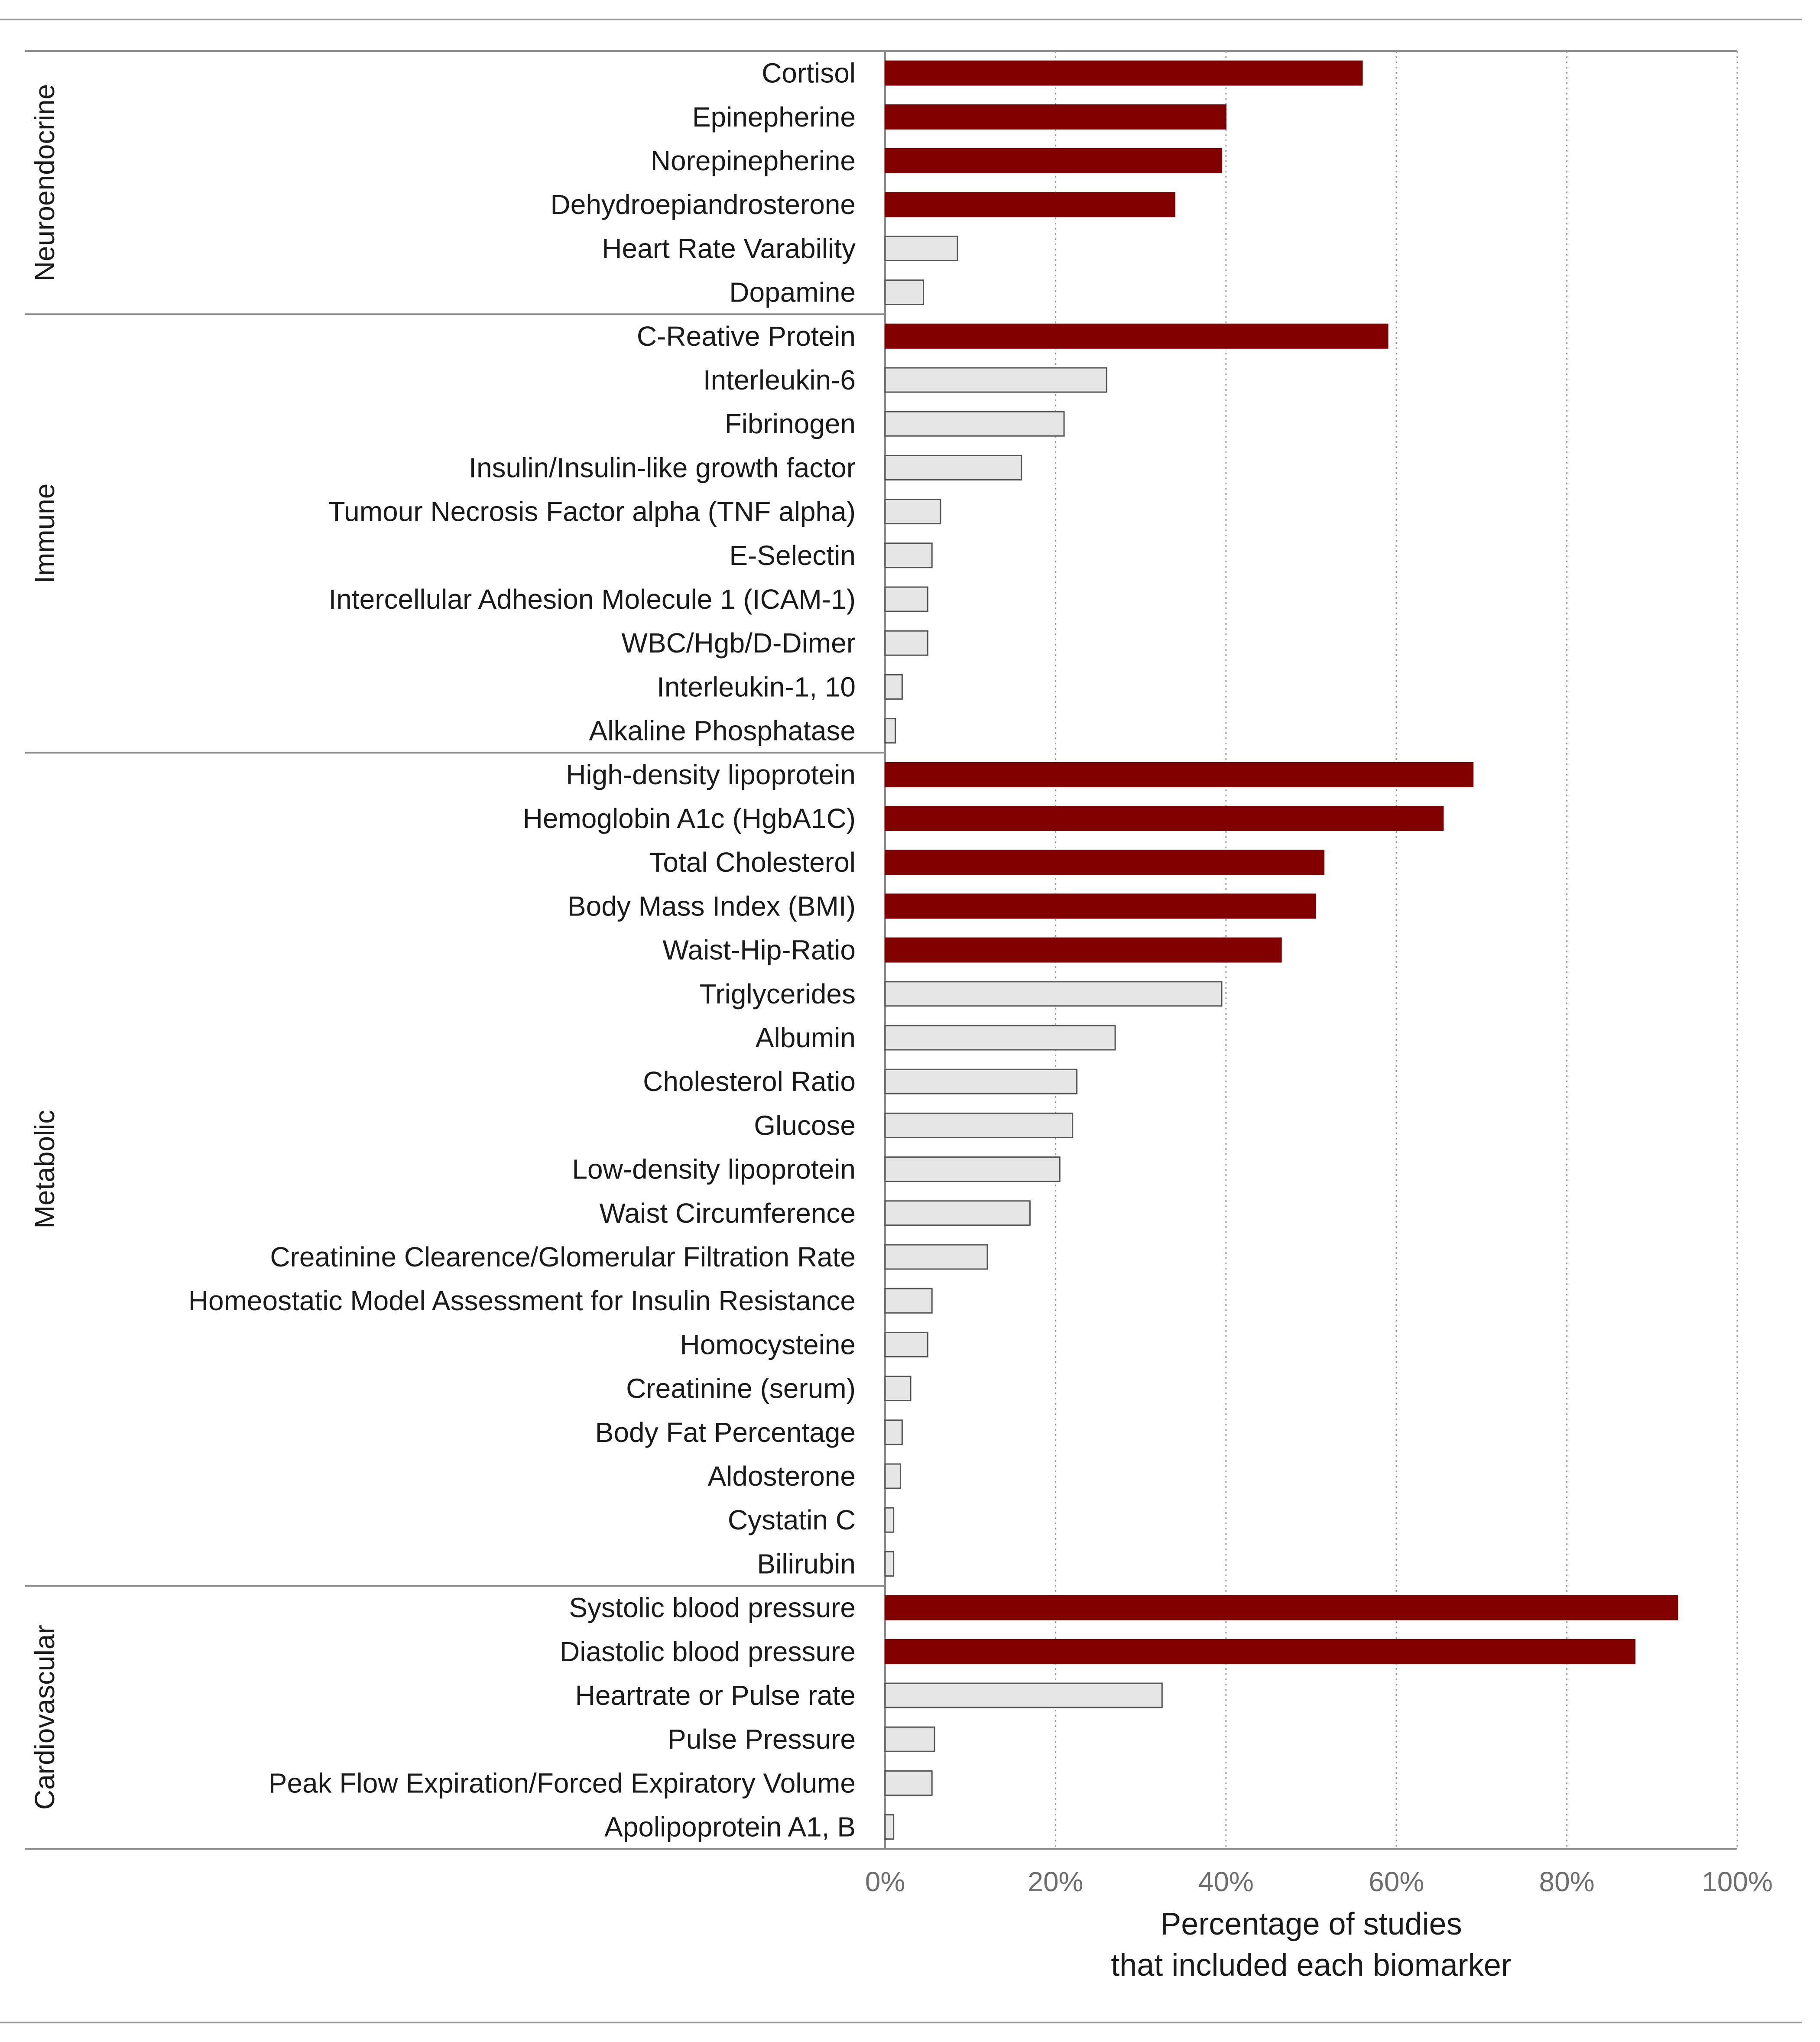 The width and height of the screenshot is (1820, 2042). What do you see at coordinates (909, 1739) in the screenshot?
I see `bar-pulse-pressure` at bounding box center [909, 1739].